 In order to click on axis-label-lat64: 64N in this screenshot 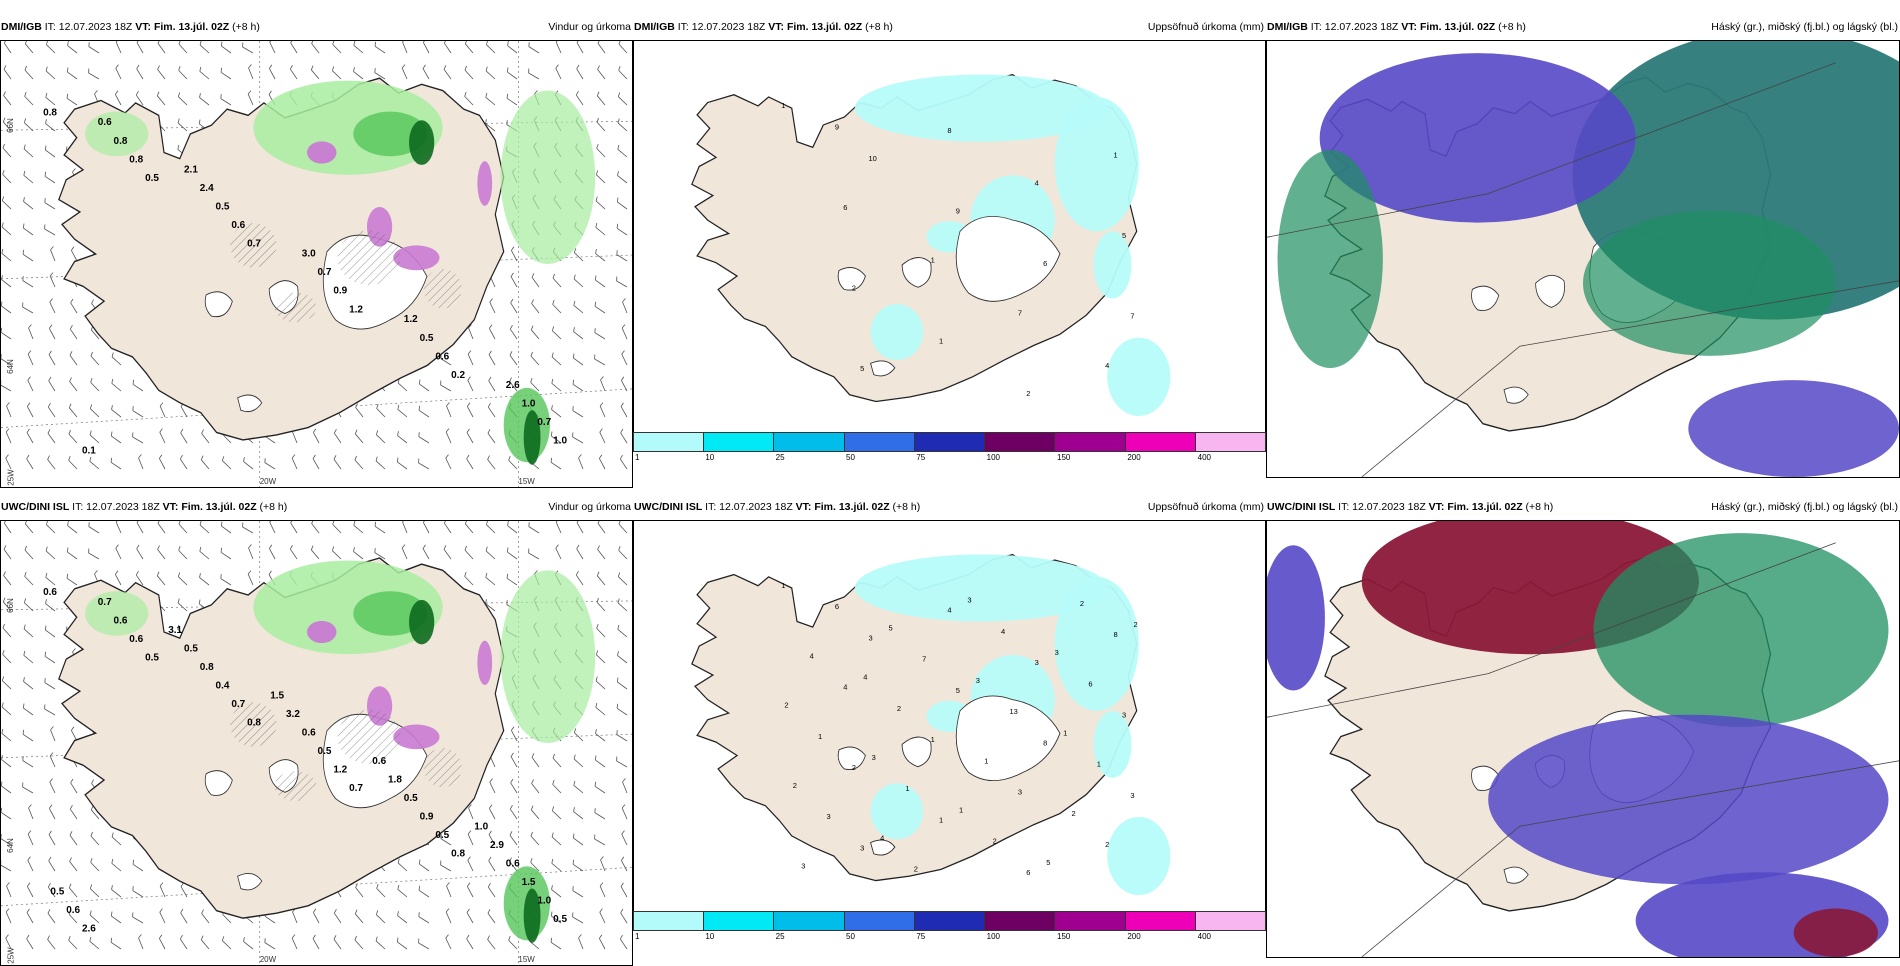, I will do `click(10, 845)`.